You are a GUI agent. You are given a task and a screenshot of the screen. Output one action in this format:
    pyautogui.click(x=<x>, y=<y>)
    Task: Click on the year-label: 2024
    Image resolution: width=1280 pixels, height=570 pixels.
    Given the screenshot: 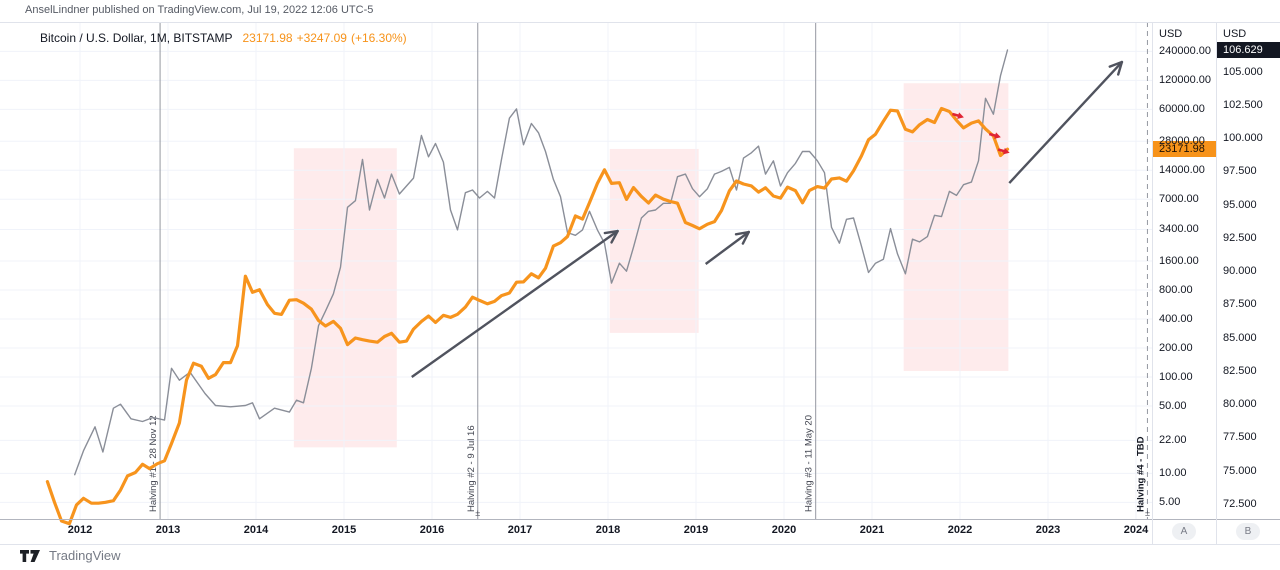 What is the action you would take?
    pyautogui.click(x=1136, y=530)
    